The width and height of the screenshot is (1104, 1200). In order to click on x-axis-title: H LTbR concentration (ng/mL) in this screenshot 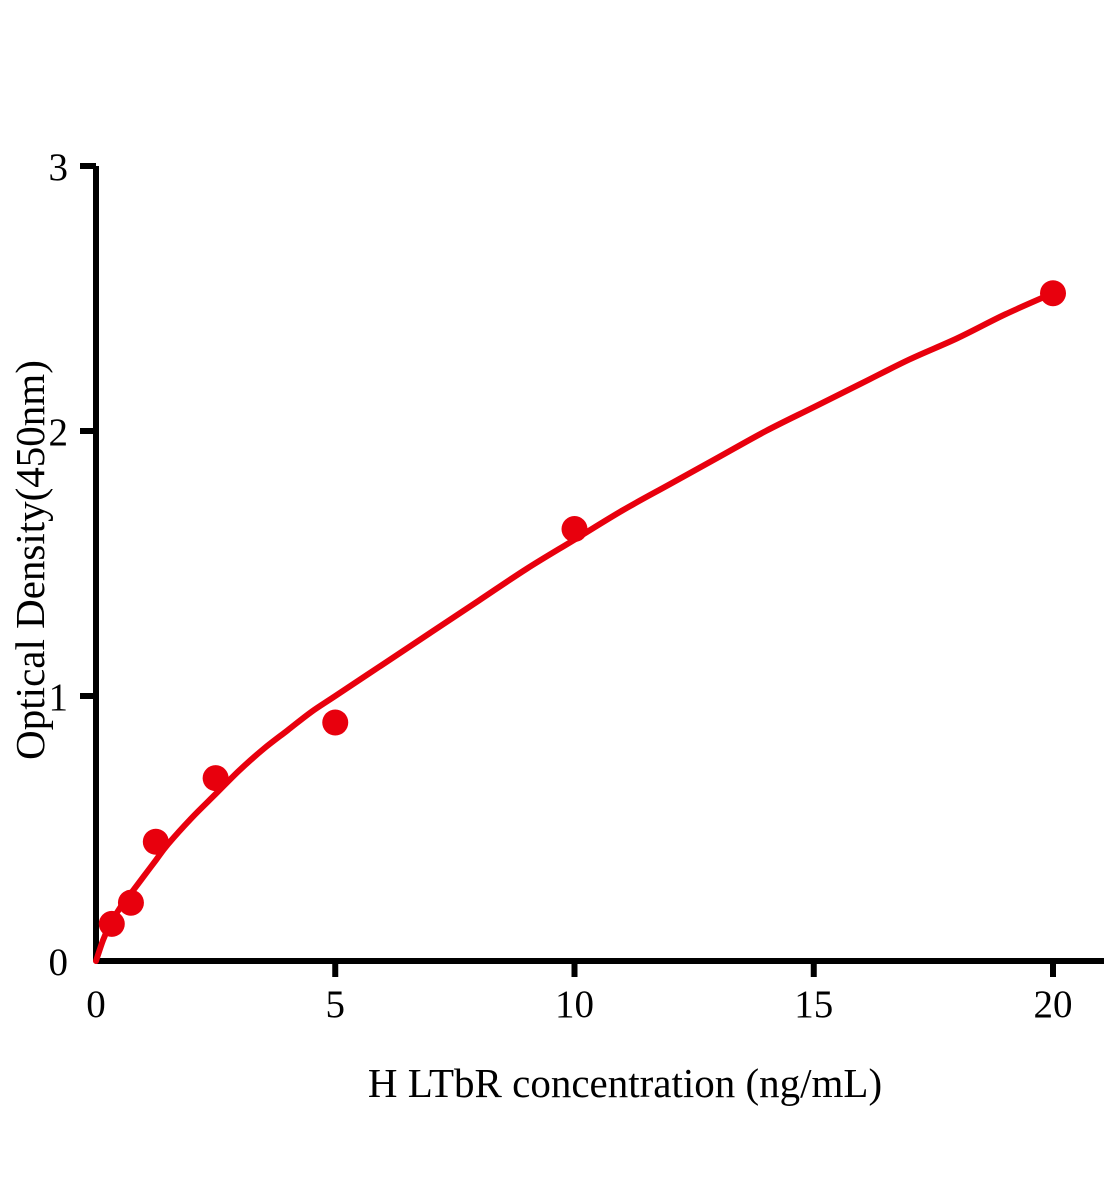, I will do `click(625, 1083)`.